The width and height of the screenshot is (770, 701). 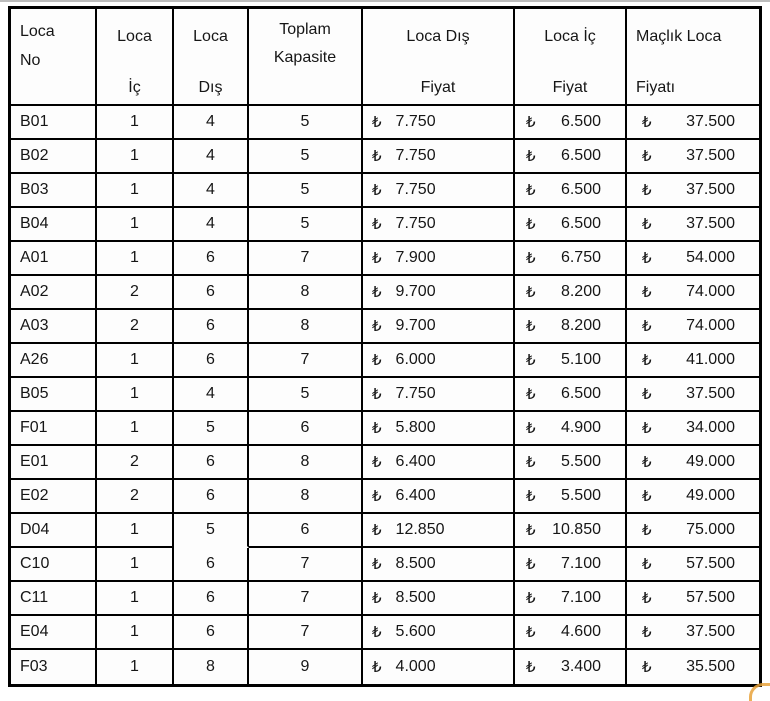 I want to click on table-row: A02 2 6 8 ₺ 9.700 ₺ 8.200 ₺ 74.000, so click(x=385, y=293).